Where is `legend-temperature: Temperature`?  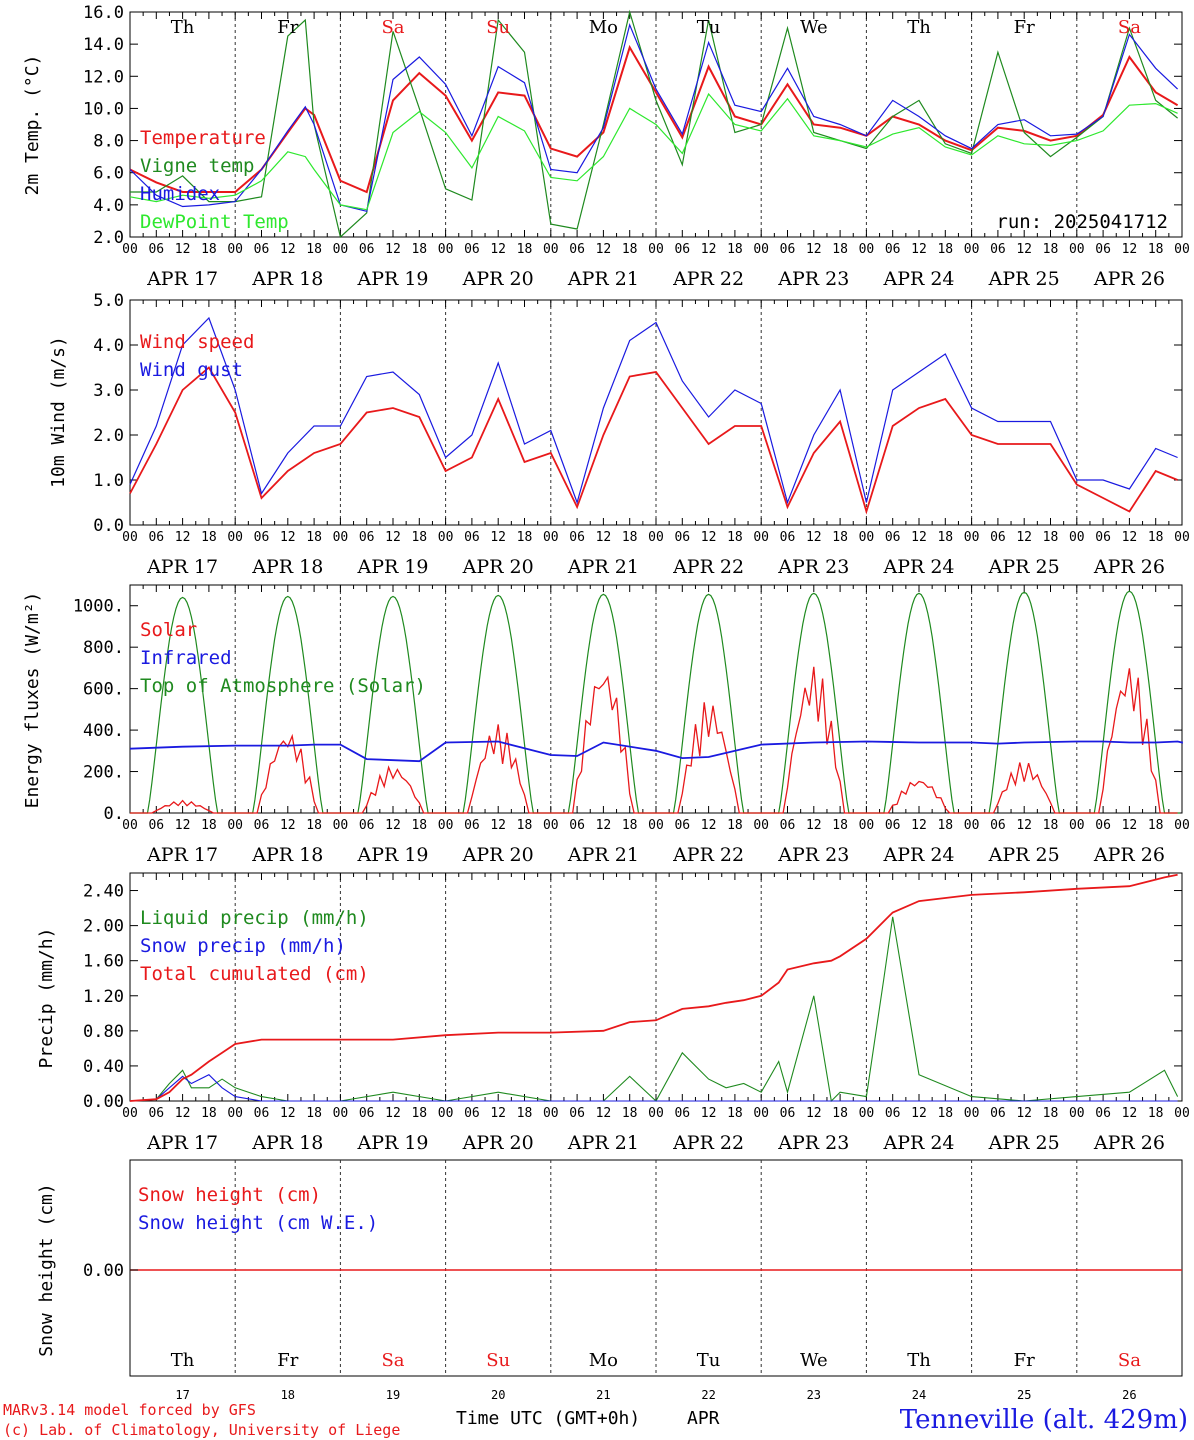 legend-temperature: Temperature is located at coordinates (203, 138).